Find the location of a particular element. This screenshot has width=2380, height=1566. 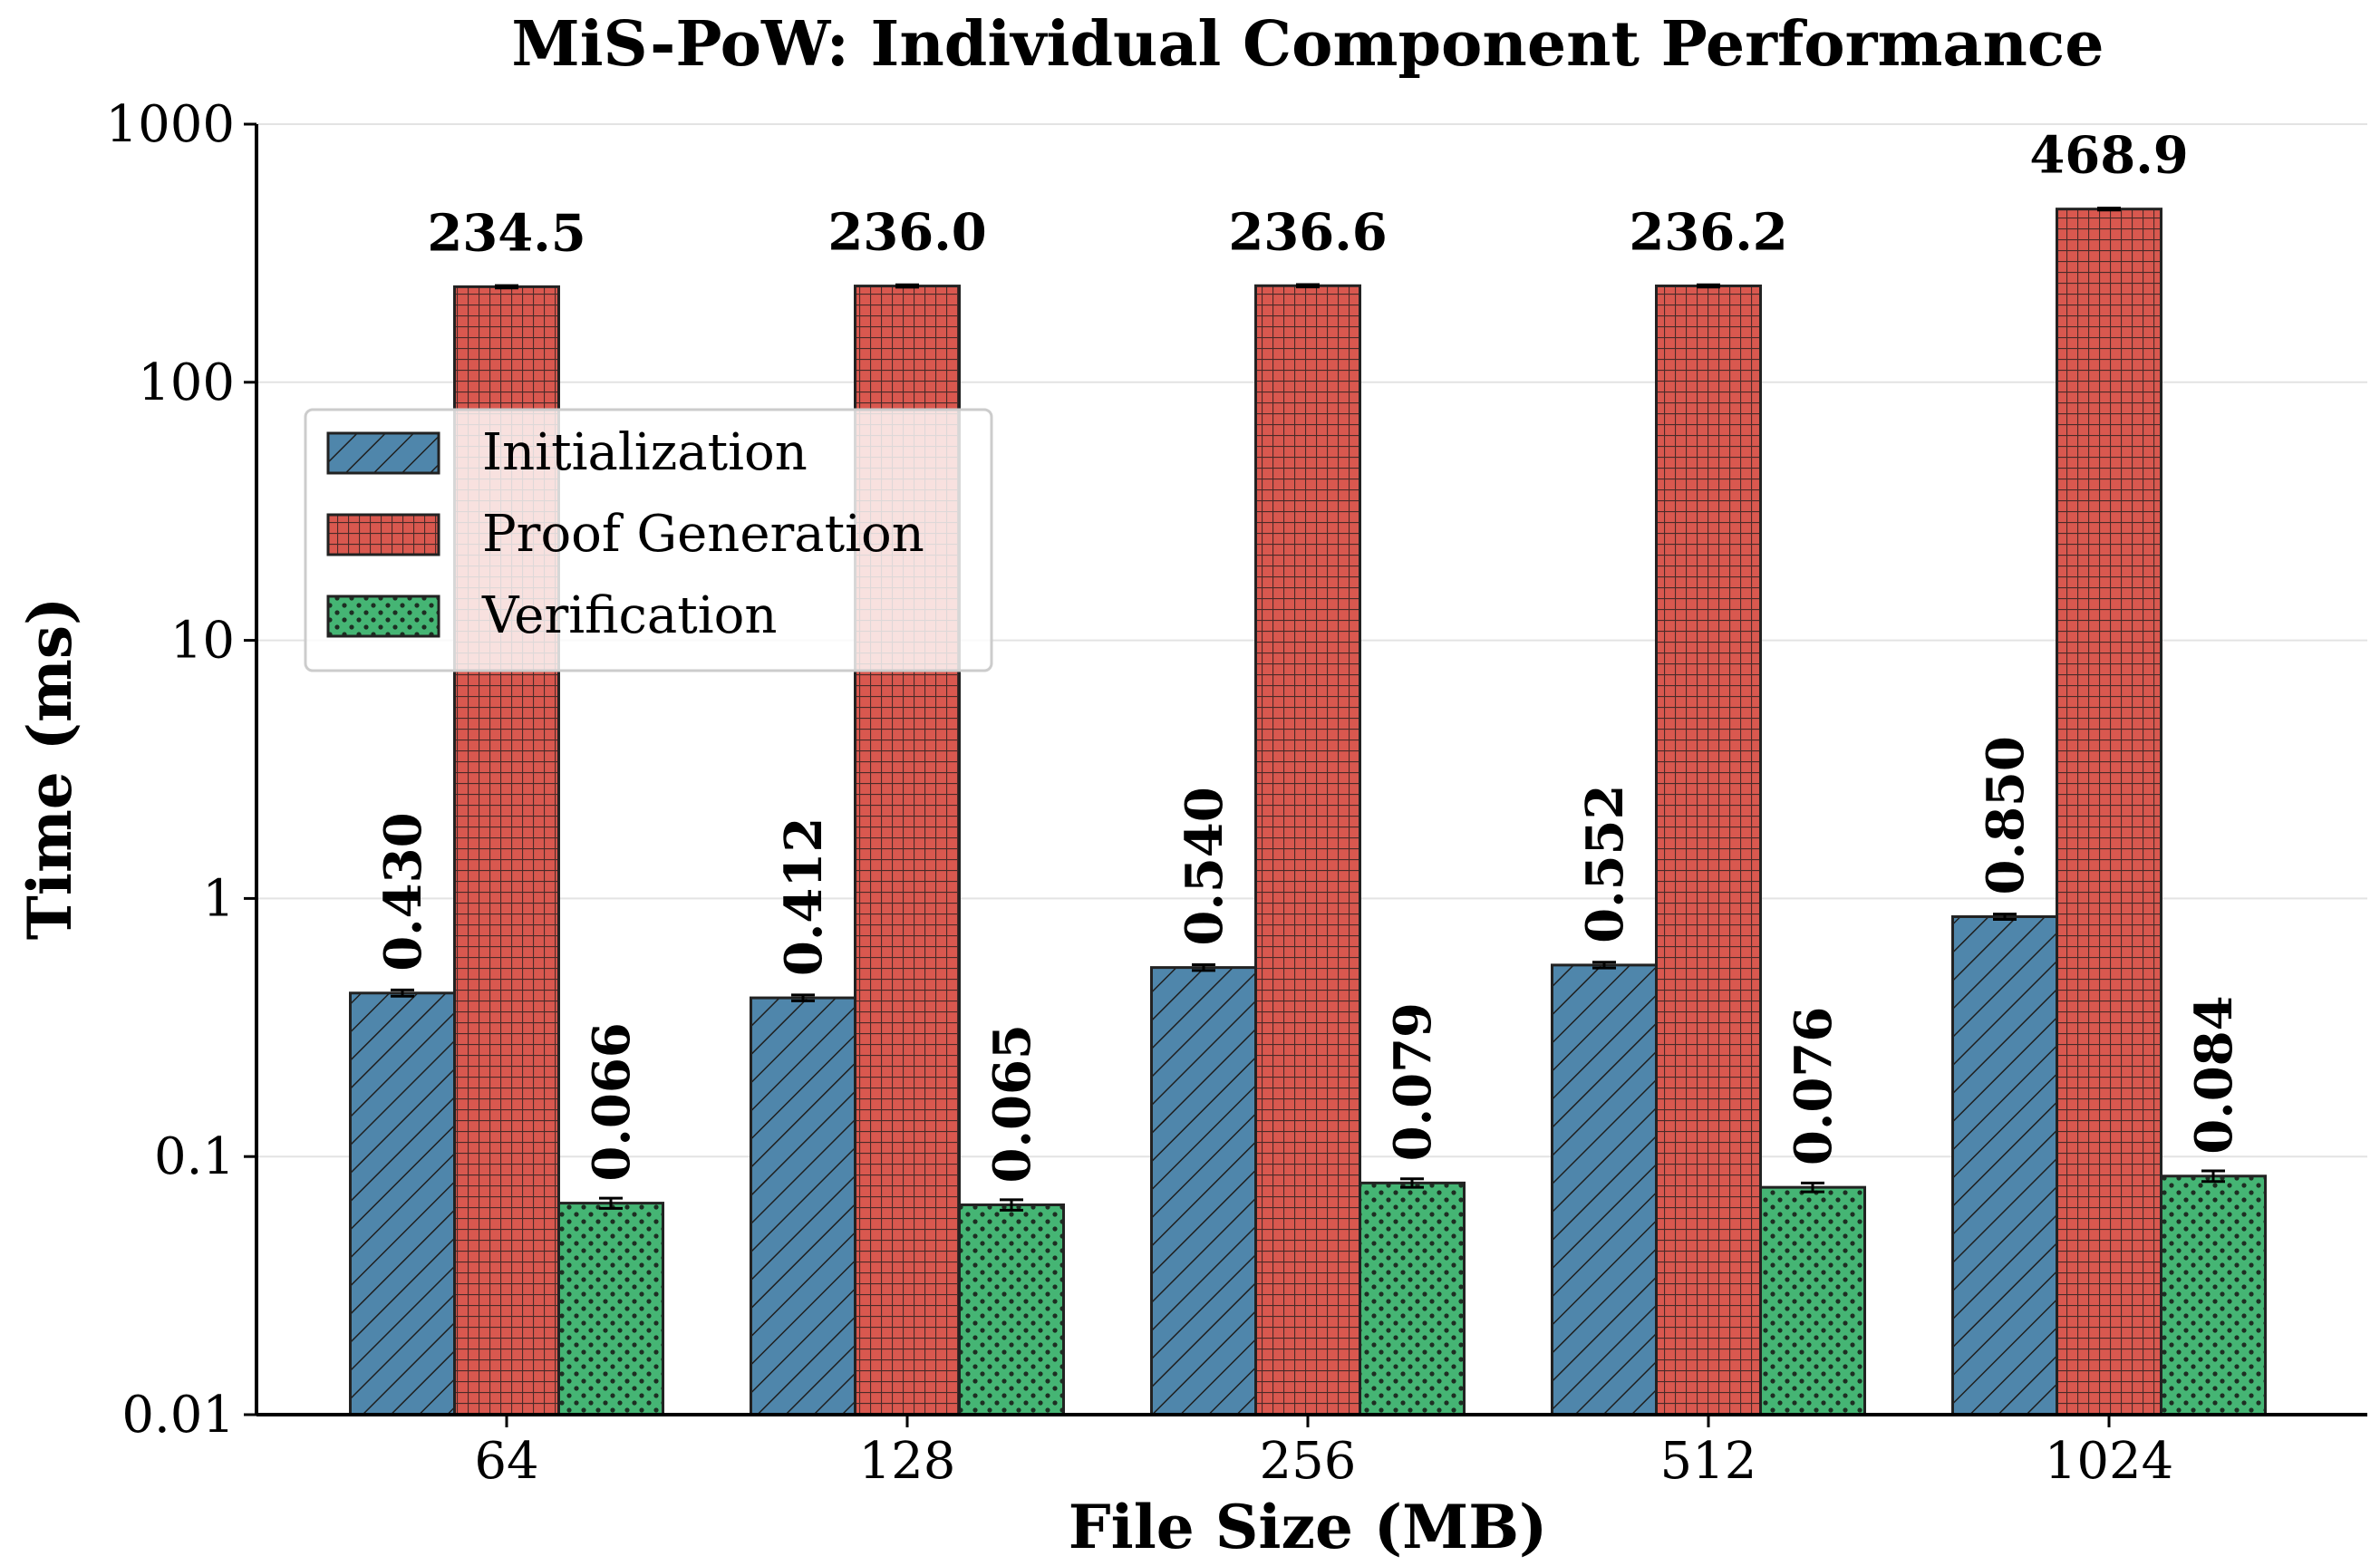

data-label-initialization-1024: 0.850 is located at coordinates (2006, 815).